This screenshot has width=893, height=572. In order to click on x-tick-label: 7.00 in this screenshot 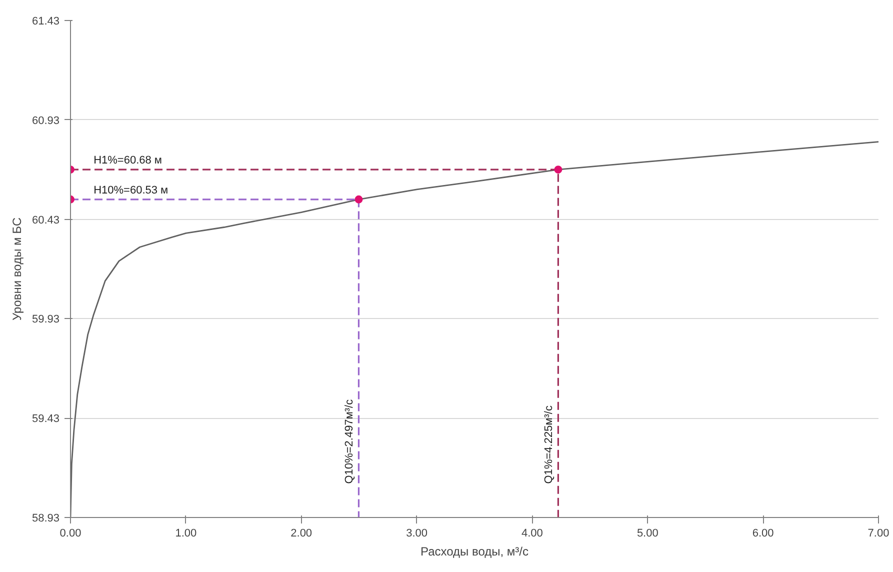, I will do `click(879, 534)`.